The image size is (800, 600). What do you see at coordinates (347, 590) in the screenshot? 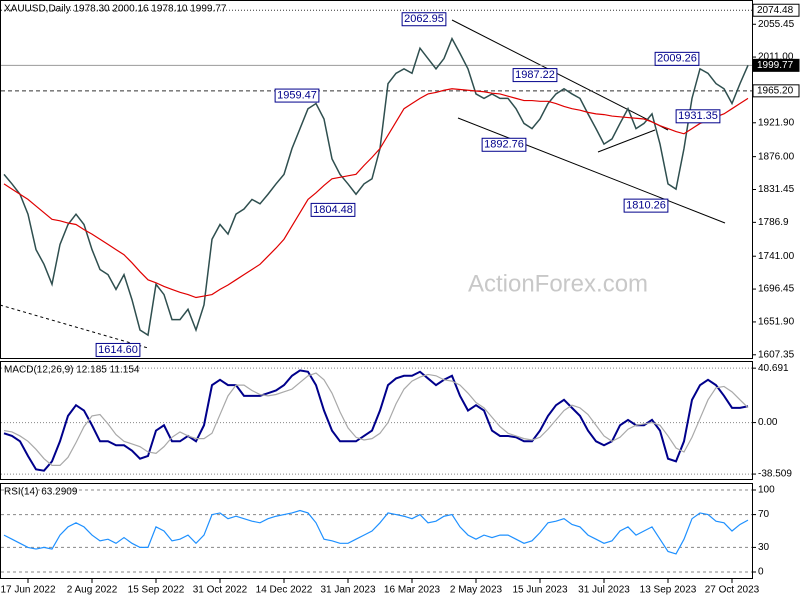
I see `x-tick-label: 31 Jan 2023` at bounding box center [347, 590].